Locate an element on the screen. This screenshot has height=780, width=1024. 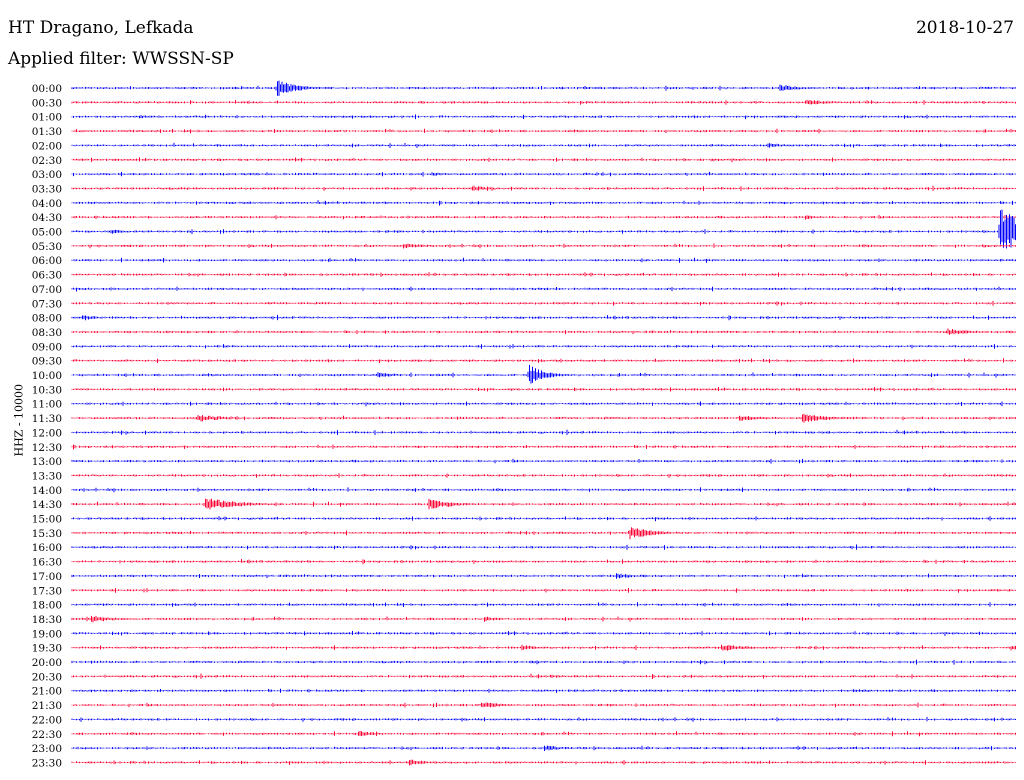
row-time-label: 00:30 is located at coordinates (47, 103).